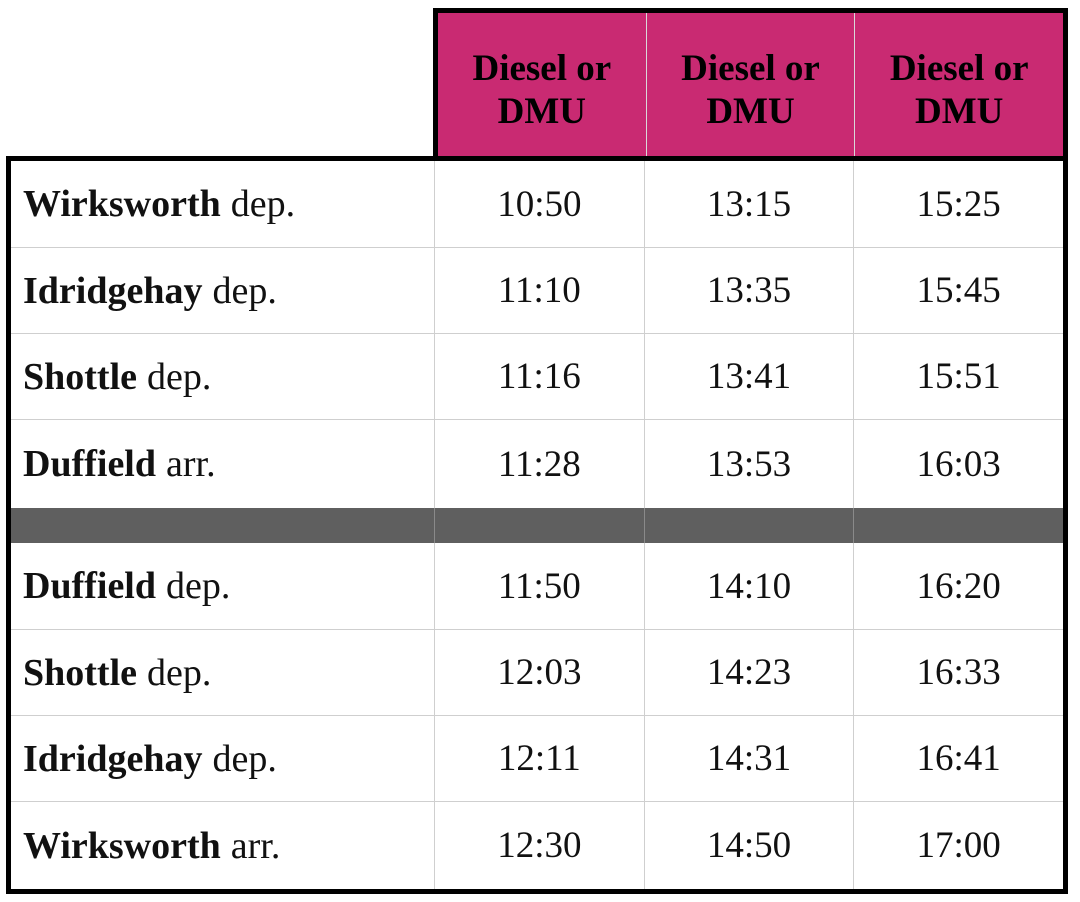 The height and width of the screenshot is (902, 1080). What do you see at coordinates (540, 376) in the screenshot?
I see `time-cell: 11:16` at bounding box center [540, 376].